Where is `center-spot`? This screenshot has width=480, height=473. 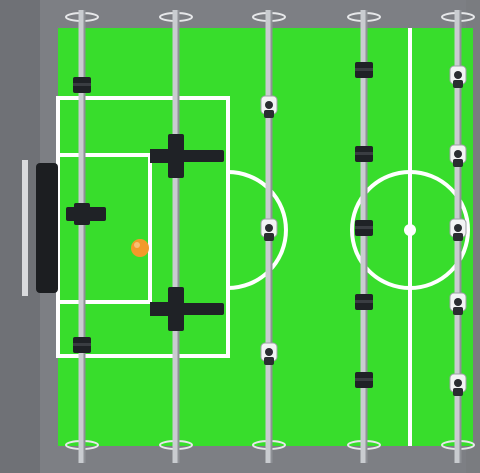 center-spot is located at coordinates (410, 230).